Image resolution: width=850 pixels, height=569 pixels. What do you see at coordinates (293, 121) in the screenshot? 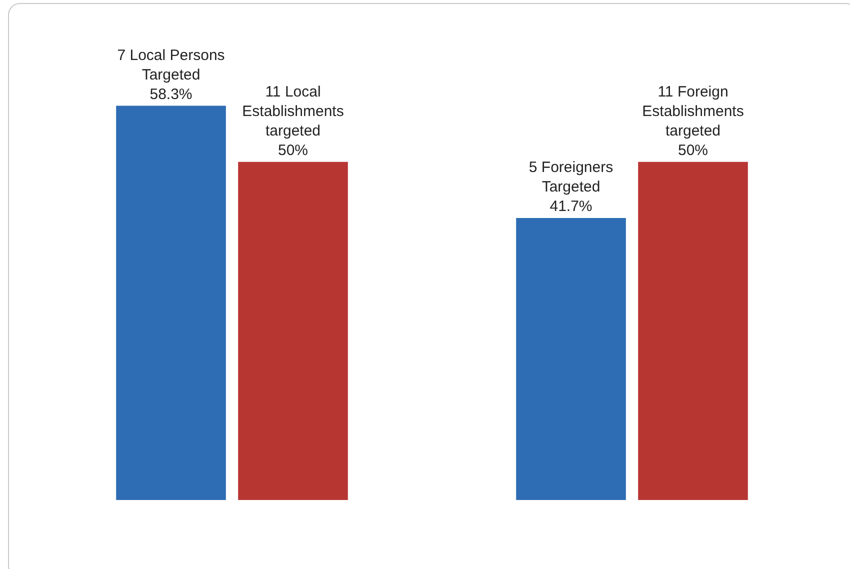
I see `data-label: 11 Local Establishments targeted 50%` at bounding box center [293, 121].